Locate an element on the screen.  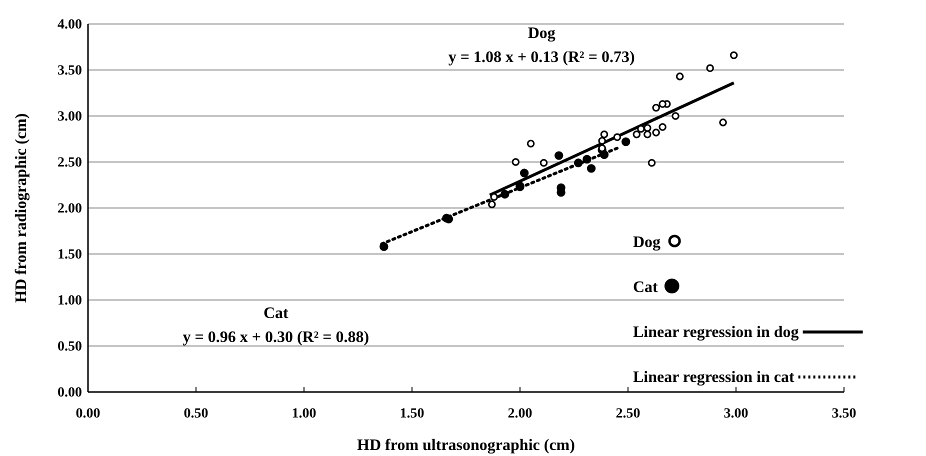
y-tick-label: 0.00 is located at coordinates (70, 392).